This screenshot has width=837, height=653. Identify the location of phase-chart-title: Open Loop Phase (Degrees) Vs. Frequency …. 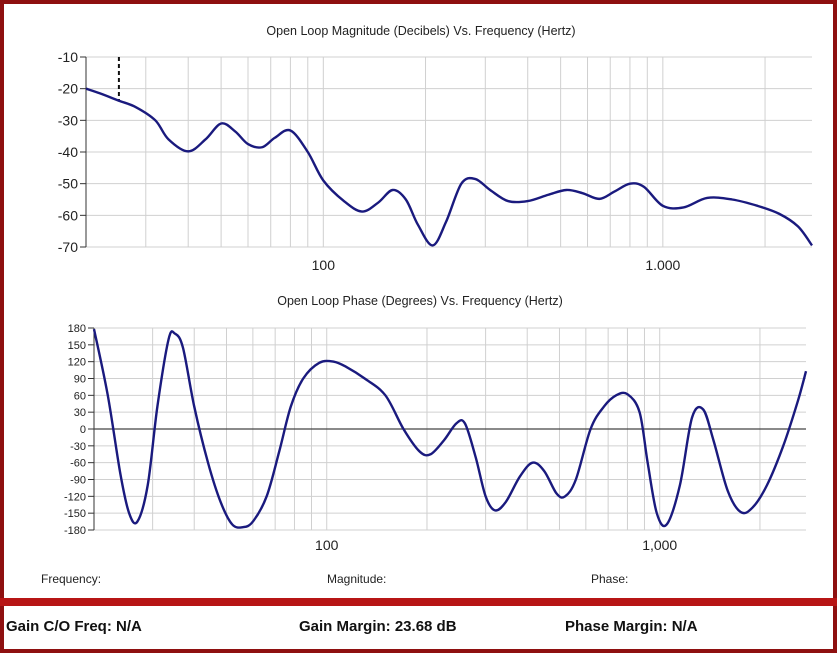
(420, 301).